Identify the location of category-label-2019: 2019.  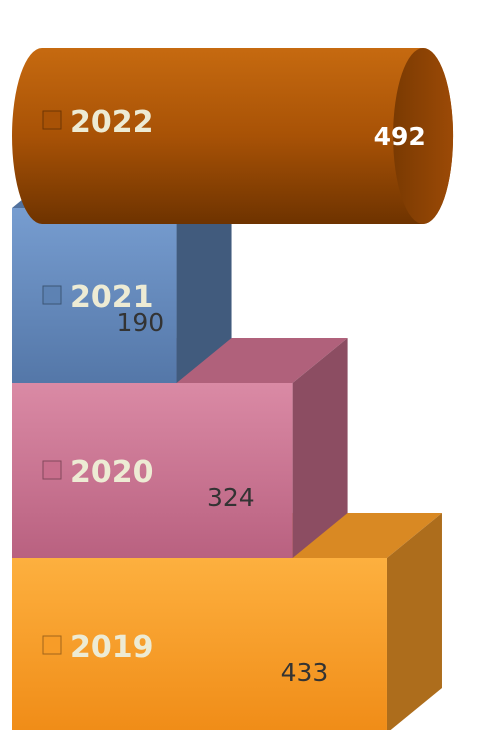
(98, 647).